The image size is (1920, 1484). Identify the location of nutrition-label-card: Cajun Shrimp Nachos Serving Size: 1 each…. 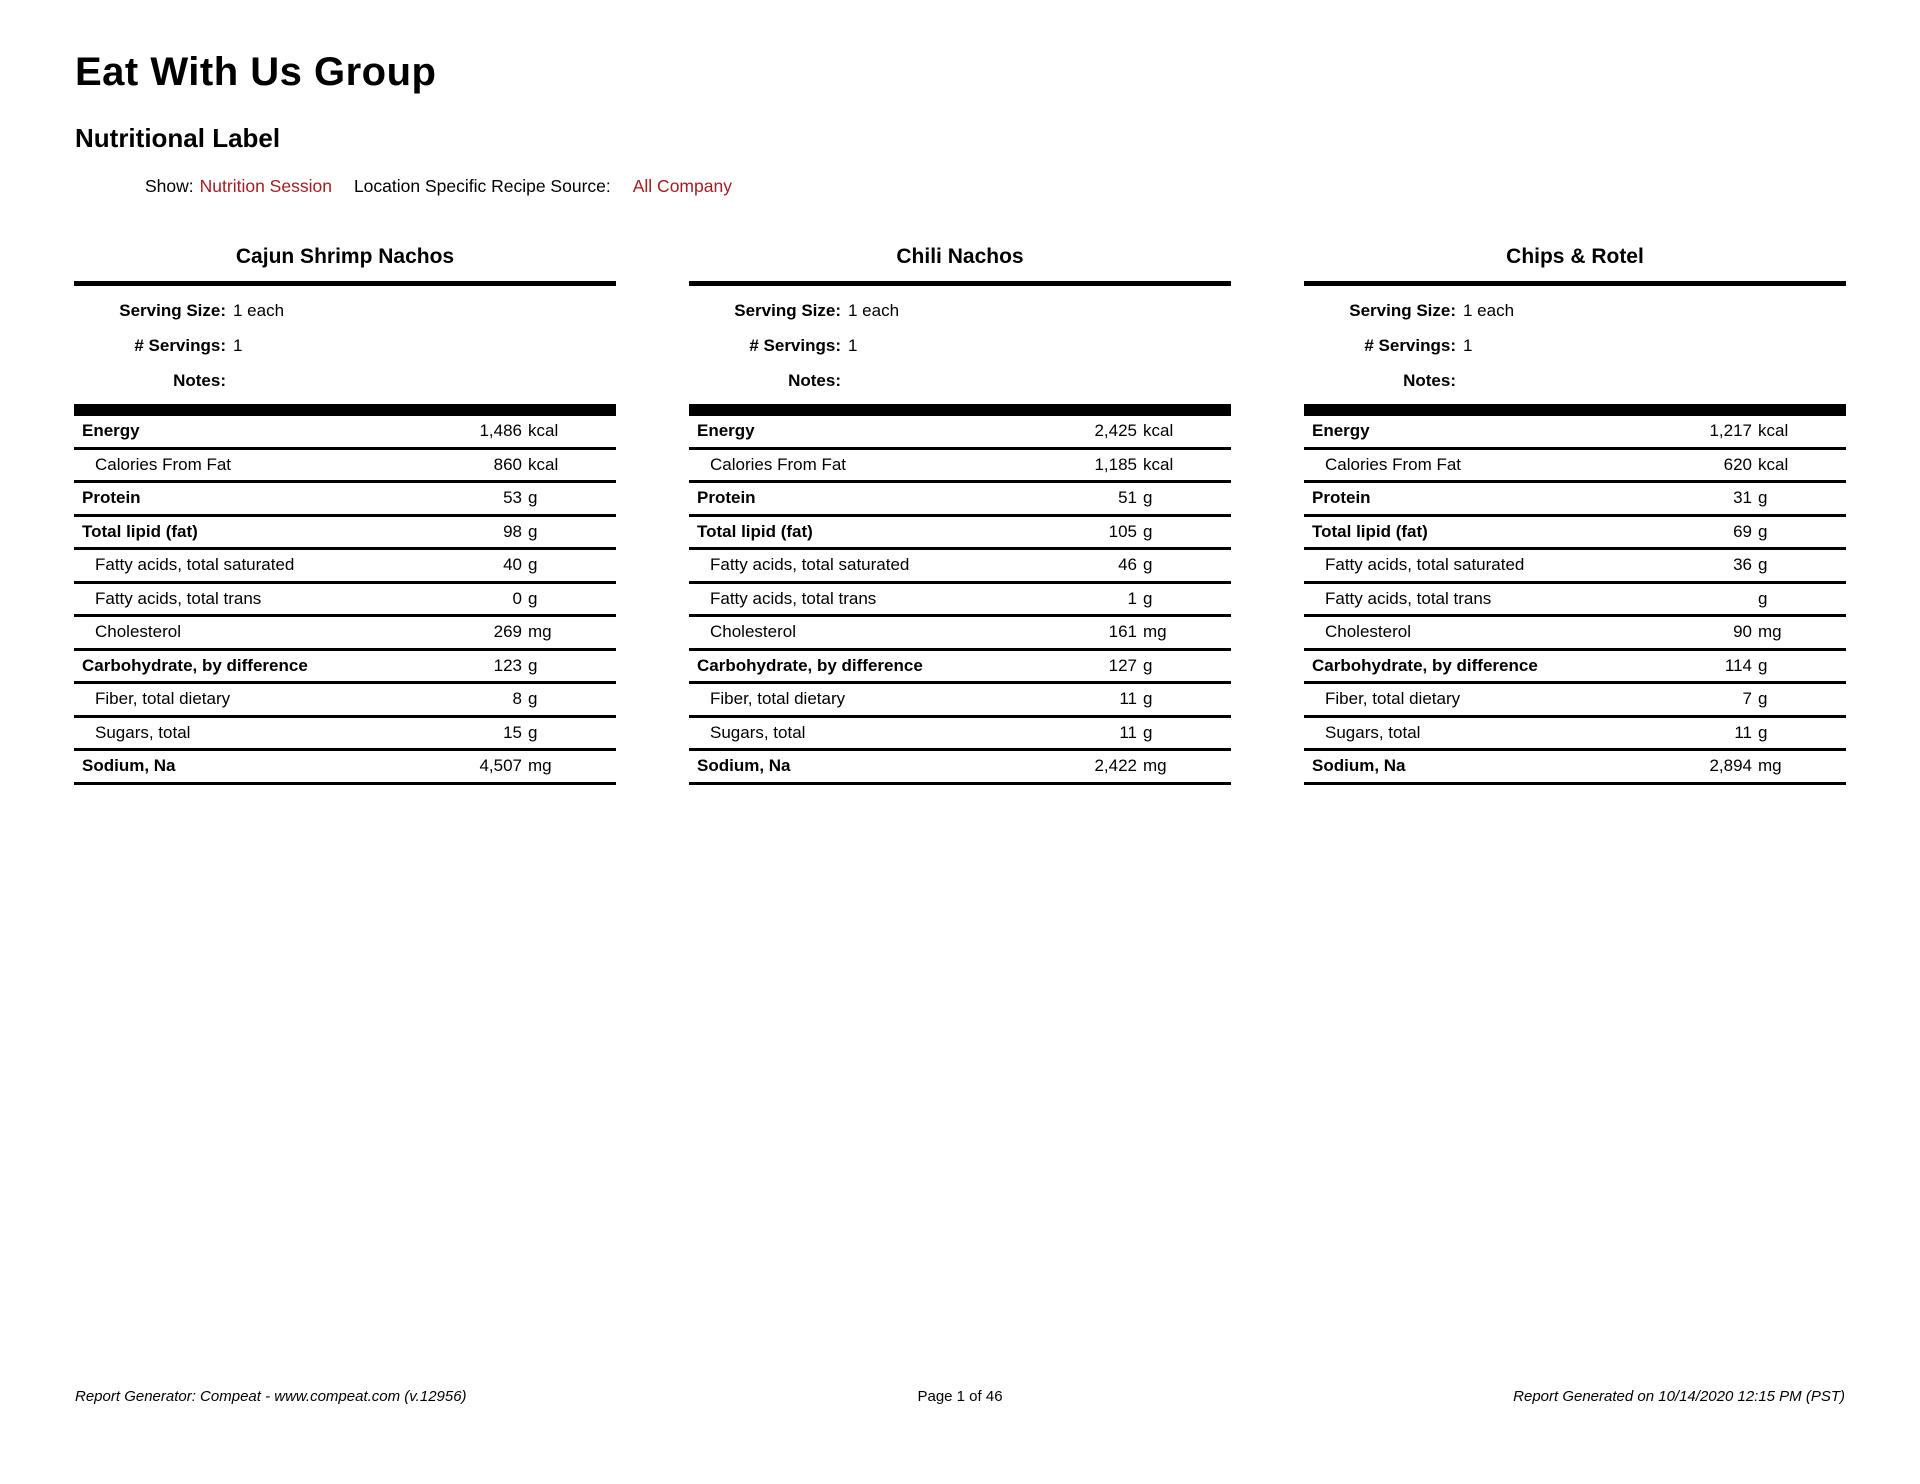
(345, 515).